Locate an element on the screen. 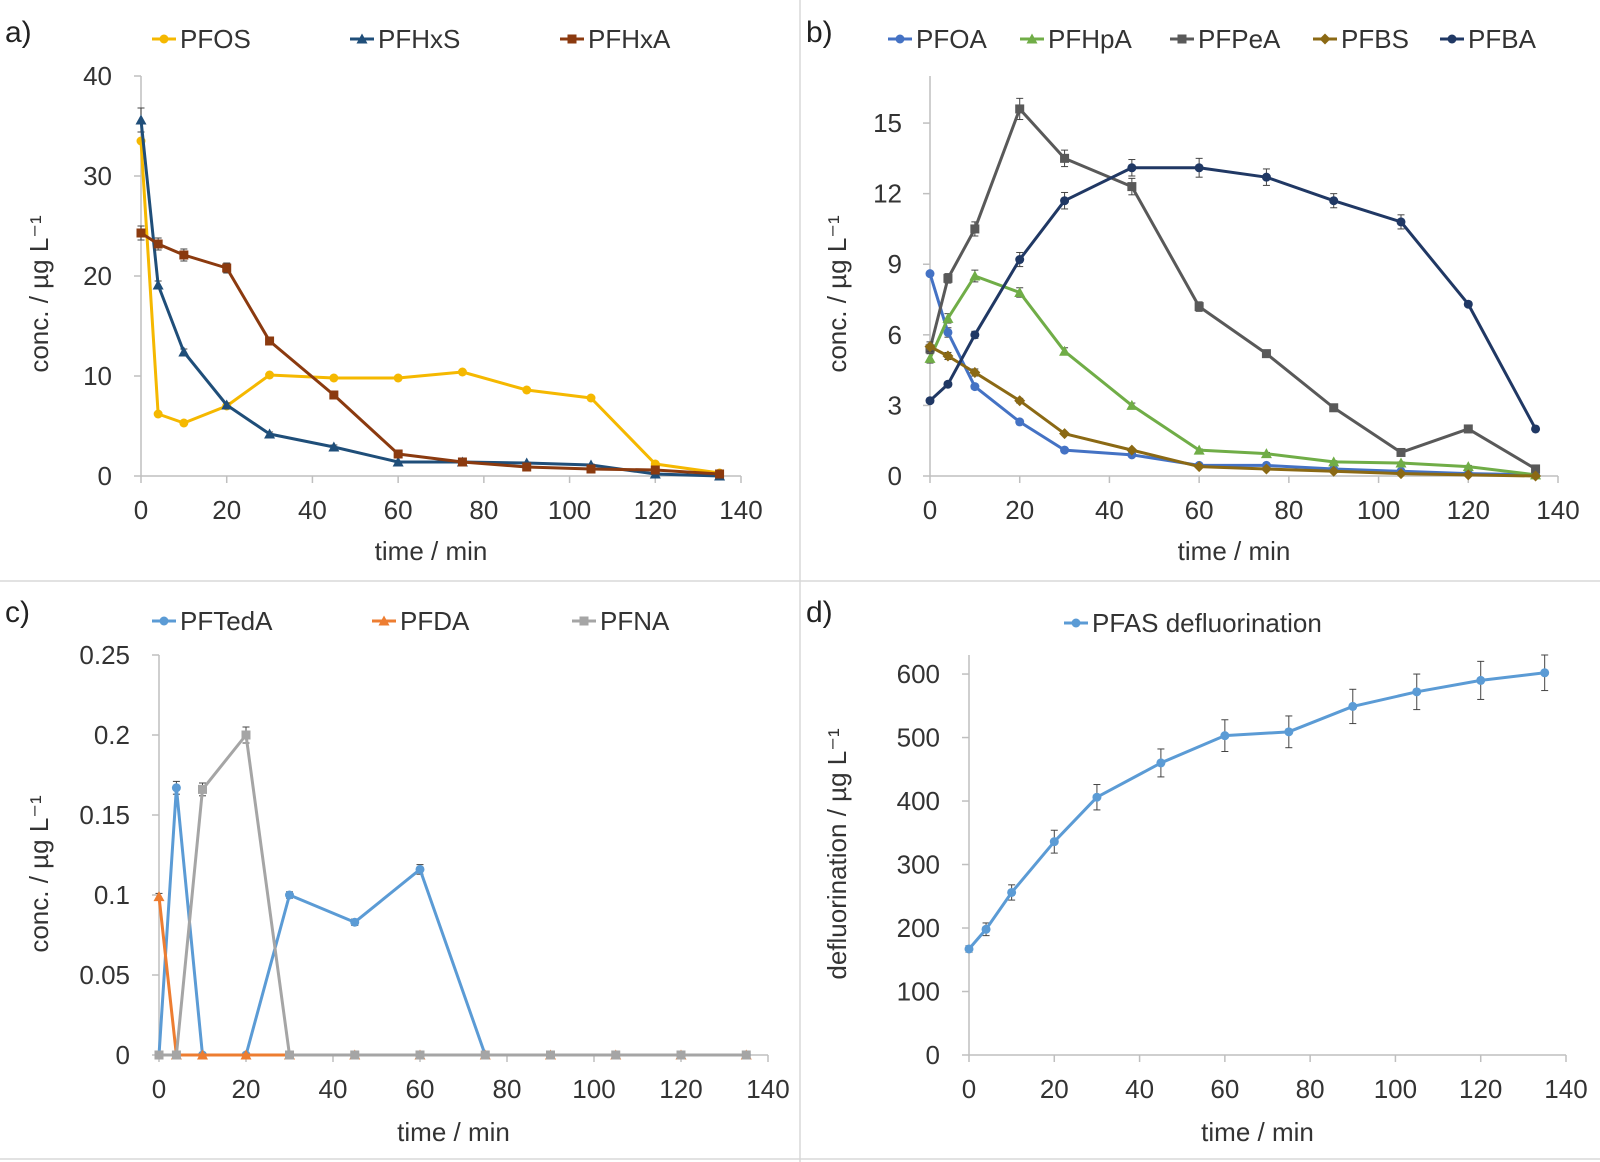 This screenshot has height=1162, width=1600. series-PFTedA is located at coordinates (452, 920).